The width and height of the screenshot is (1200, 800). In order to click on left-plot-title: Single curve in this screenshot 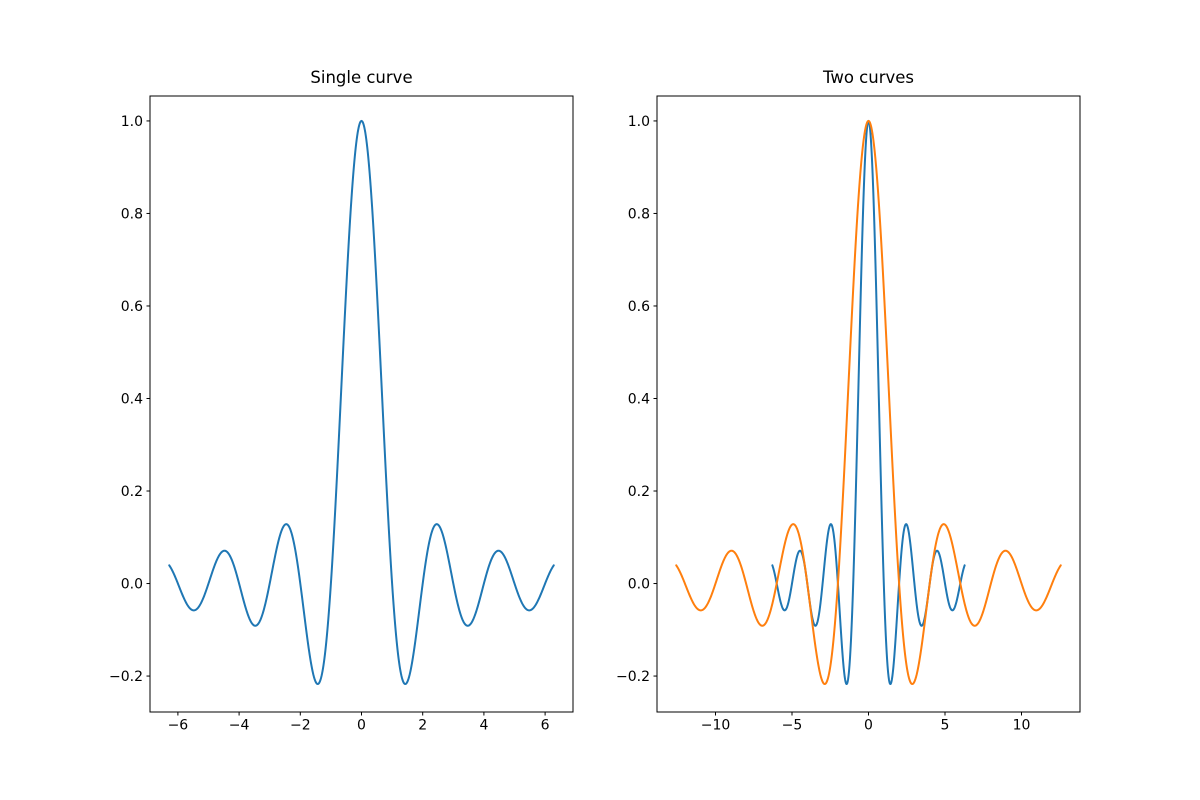, I will do `click(361, 77)`.